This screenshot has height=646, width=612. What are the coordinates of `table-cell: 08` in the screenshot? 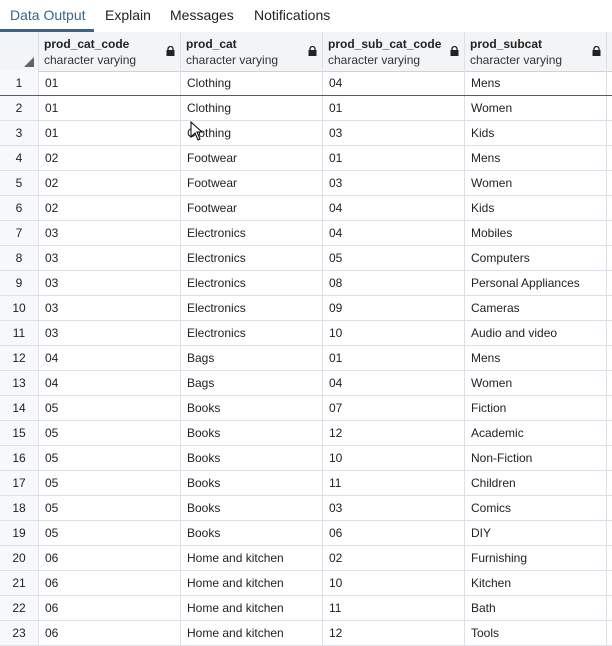 It's located at (394, 283).